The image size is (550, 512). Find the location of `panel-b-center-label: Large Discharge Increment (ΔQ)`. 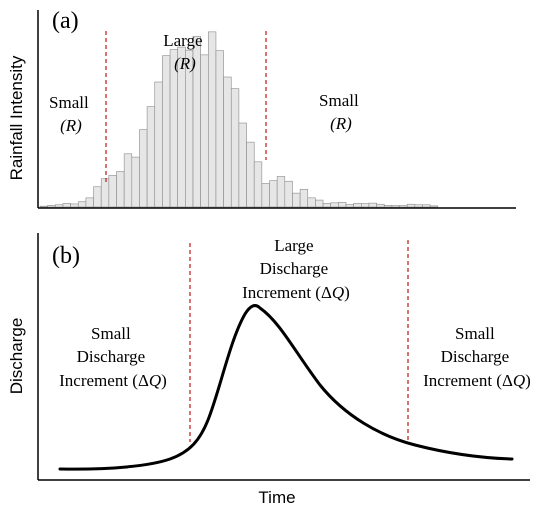

panel-b-center-label: Large Discharge Increment (ΔQ) is located at coordinates (296, 269).